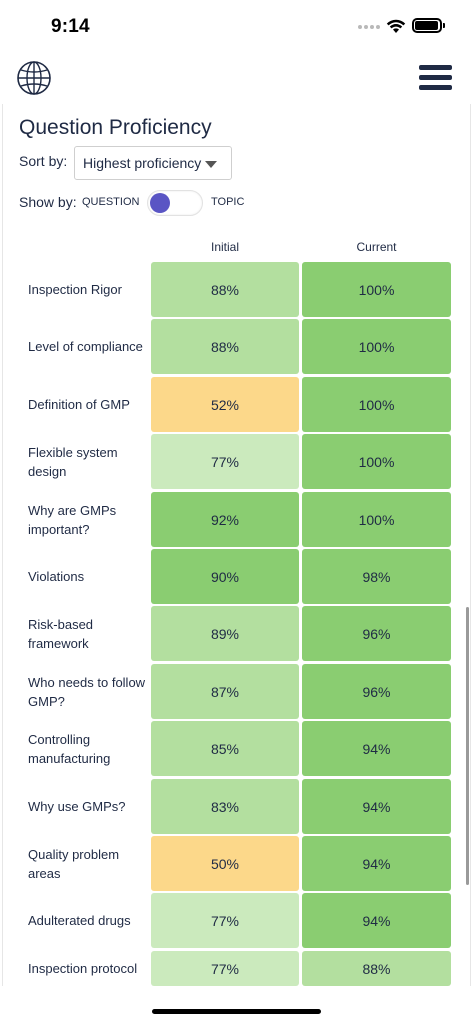  What do you see at coordinates (87, 691) in the screenshot?
I see `row-label: Who needs to follow GMP?` at bounding box center [87, 691].